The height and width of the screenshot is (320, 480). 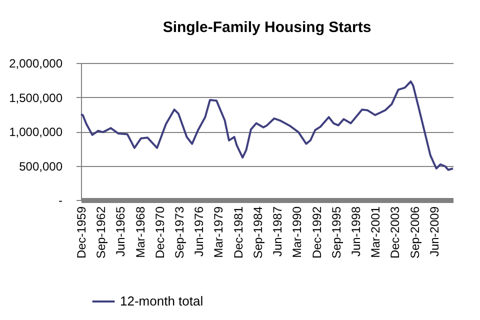 I want to click on x-tick-label: Dec-1959, so click(x=81, y=232).